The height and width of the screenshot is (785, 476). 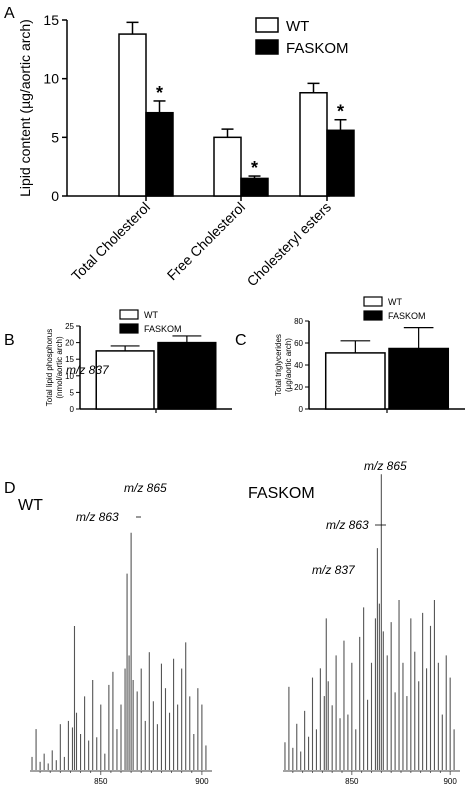 What do you see at coordinates (110, 241) in the screenshot?
I see `x-tick-label: Total Cholesterol` at bounding box center [110, 241].